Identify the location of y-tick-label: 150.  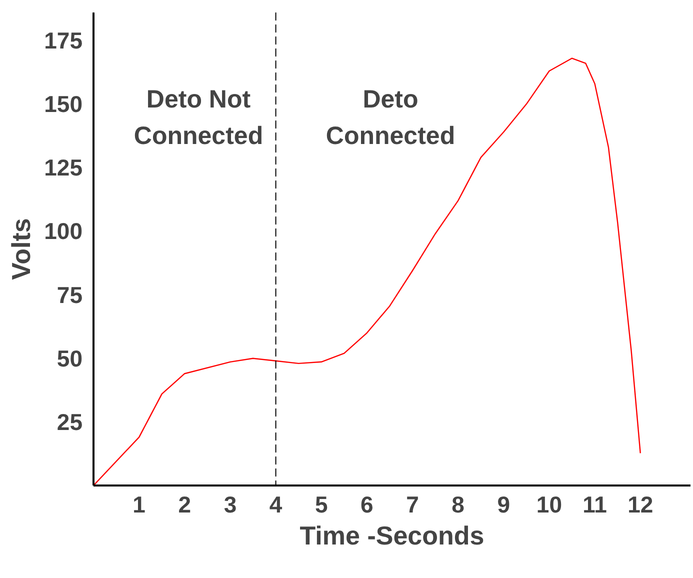
(63, 104).